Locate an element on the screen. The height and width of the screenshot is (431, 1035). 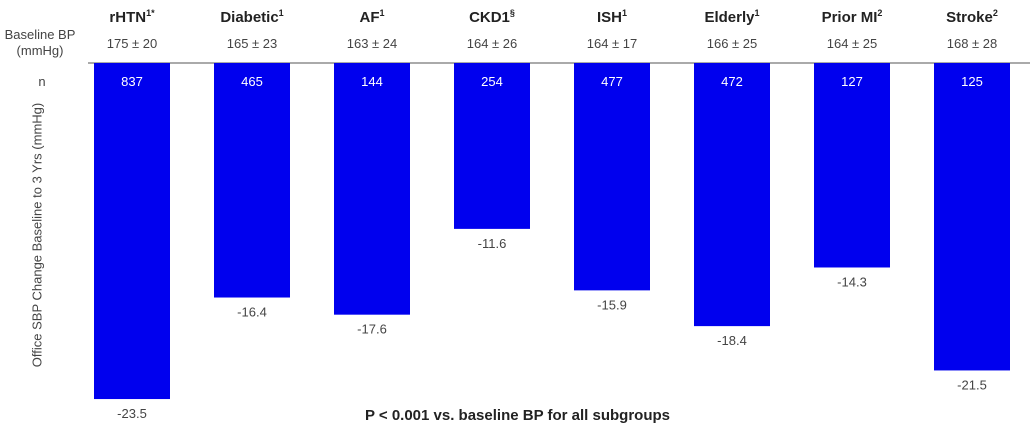
category-name: rHTN is located at coordinates (127, 17).